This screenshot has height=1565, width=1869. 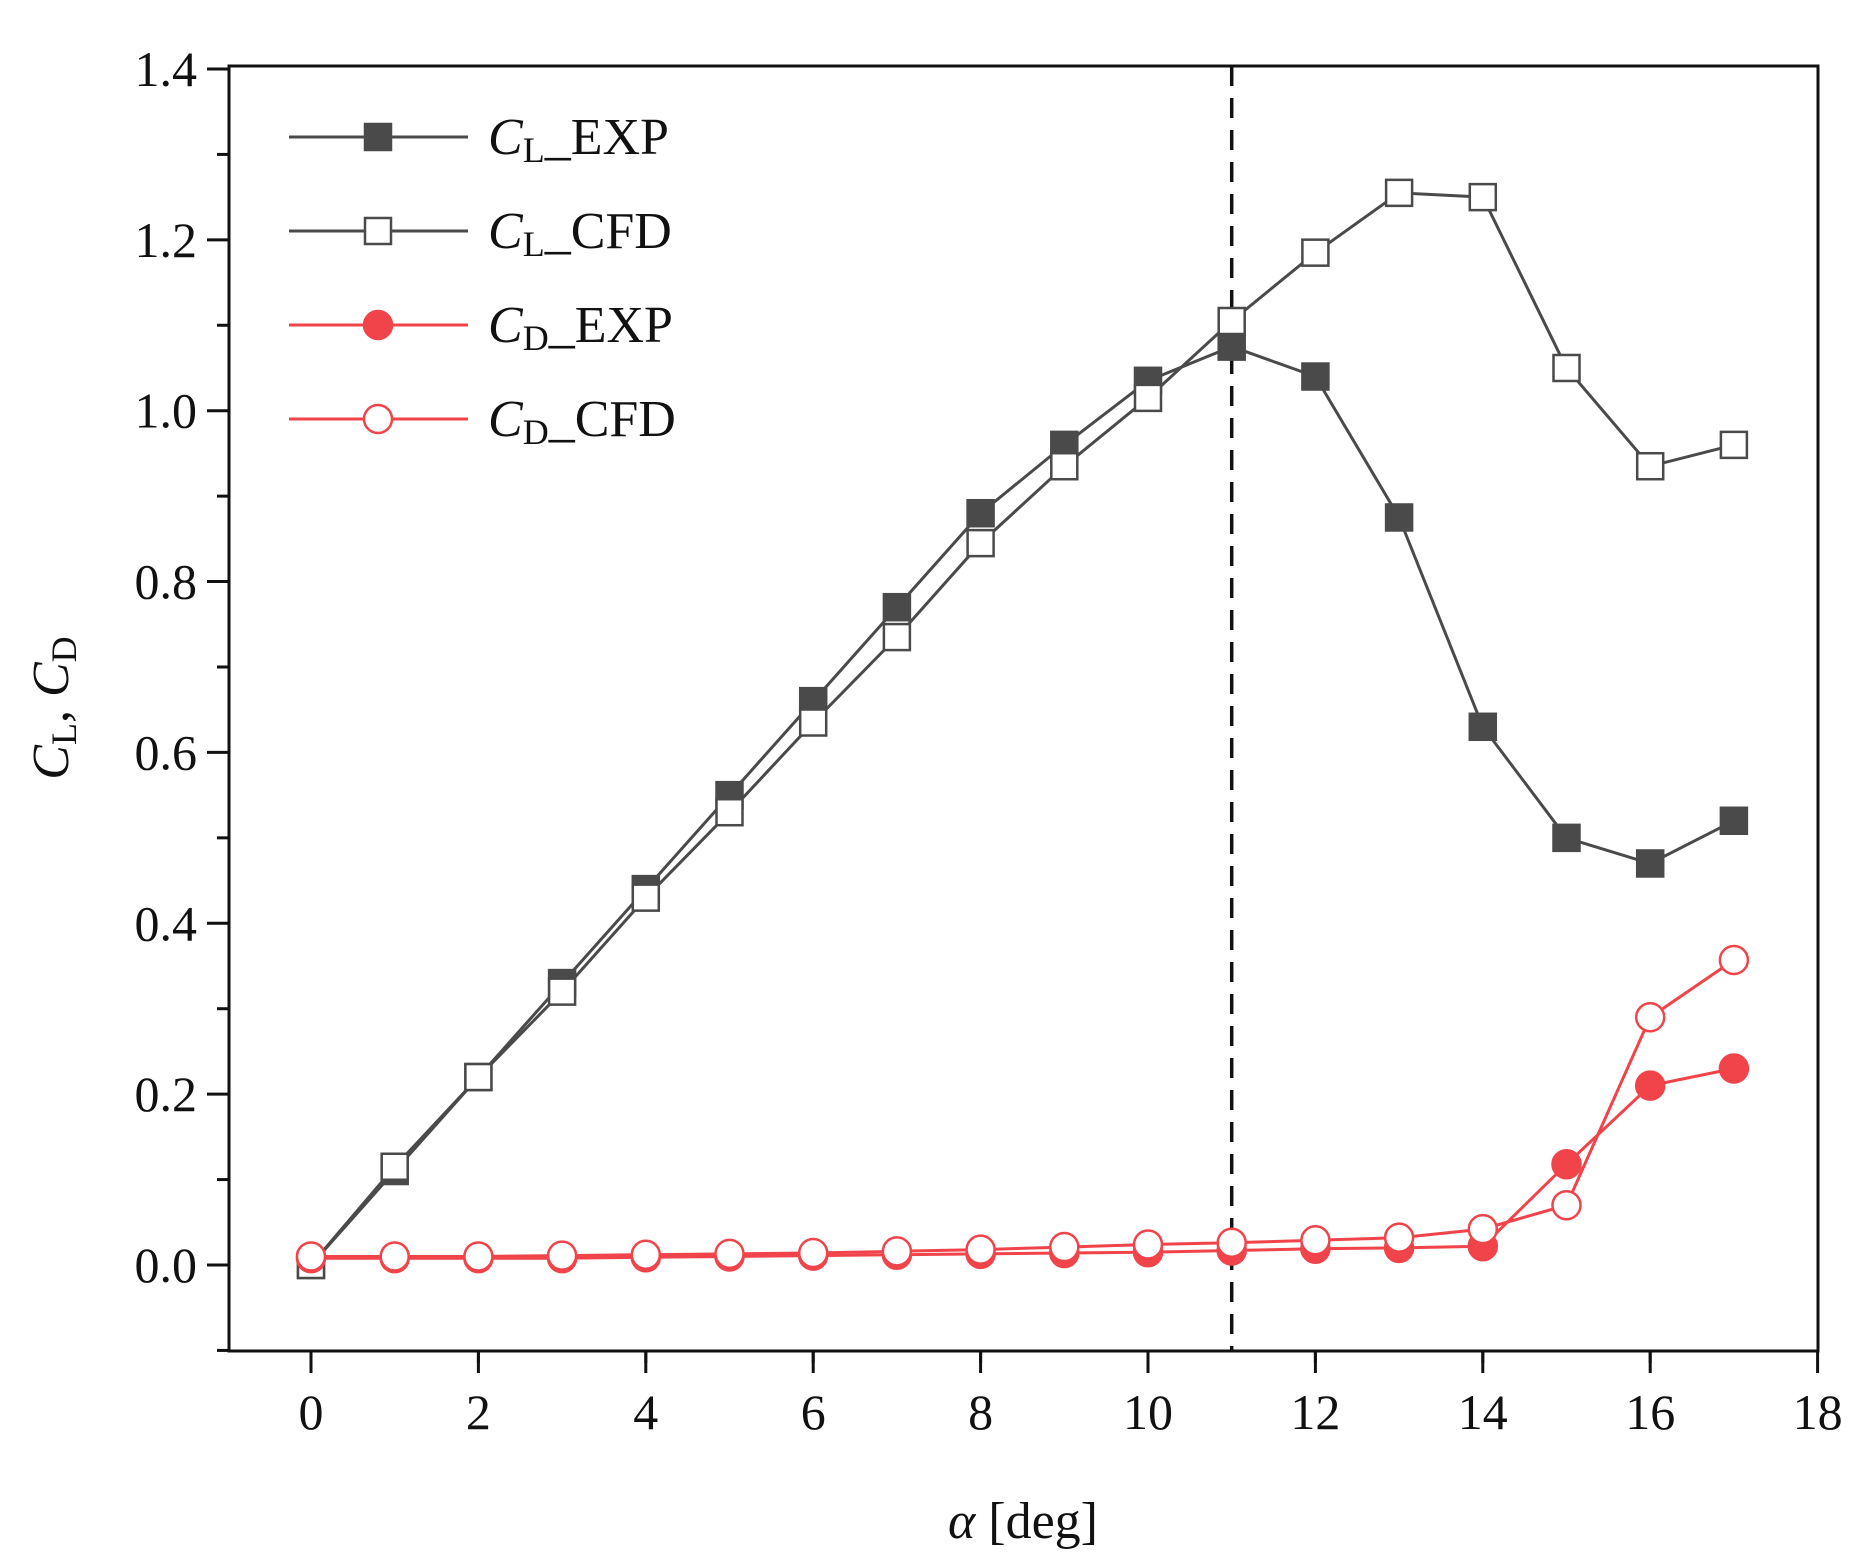 I want to click on legend-label-C_L_EXP: CL_EXP, so click(x=578, y=139).